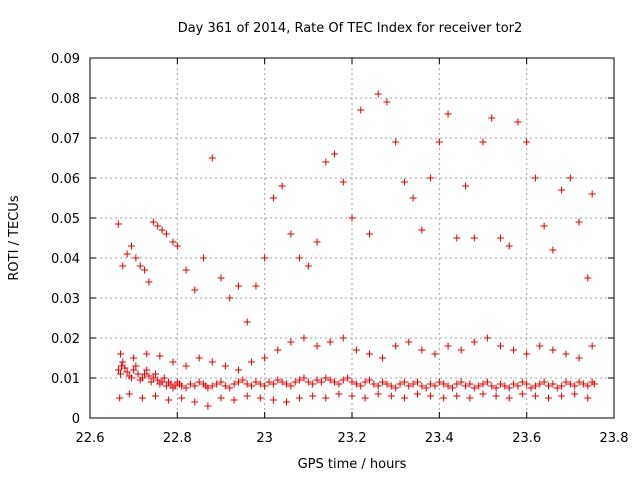  Describe the element at coordinates (614, 438) in the screenshot. I see `x-tick-label: 23.8` at that location.